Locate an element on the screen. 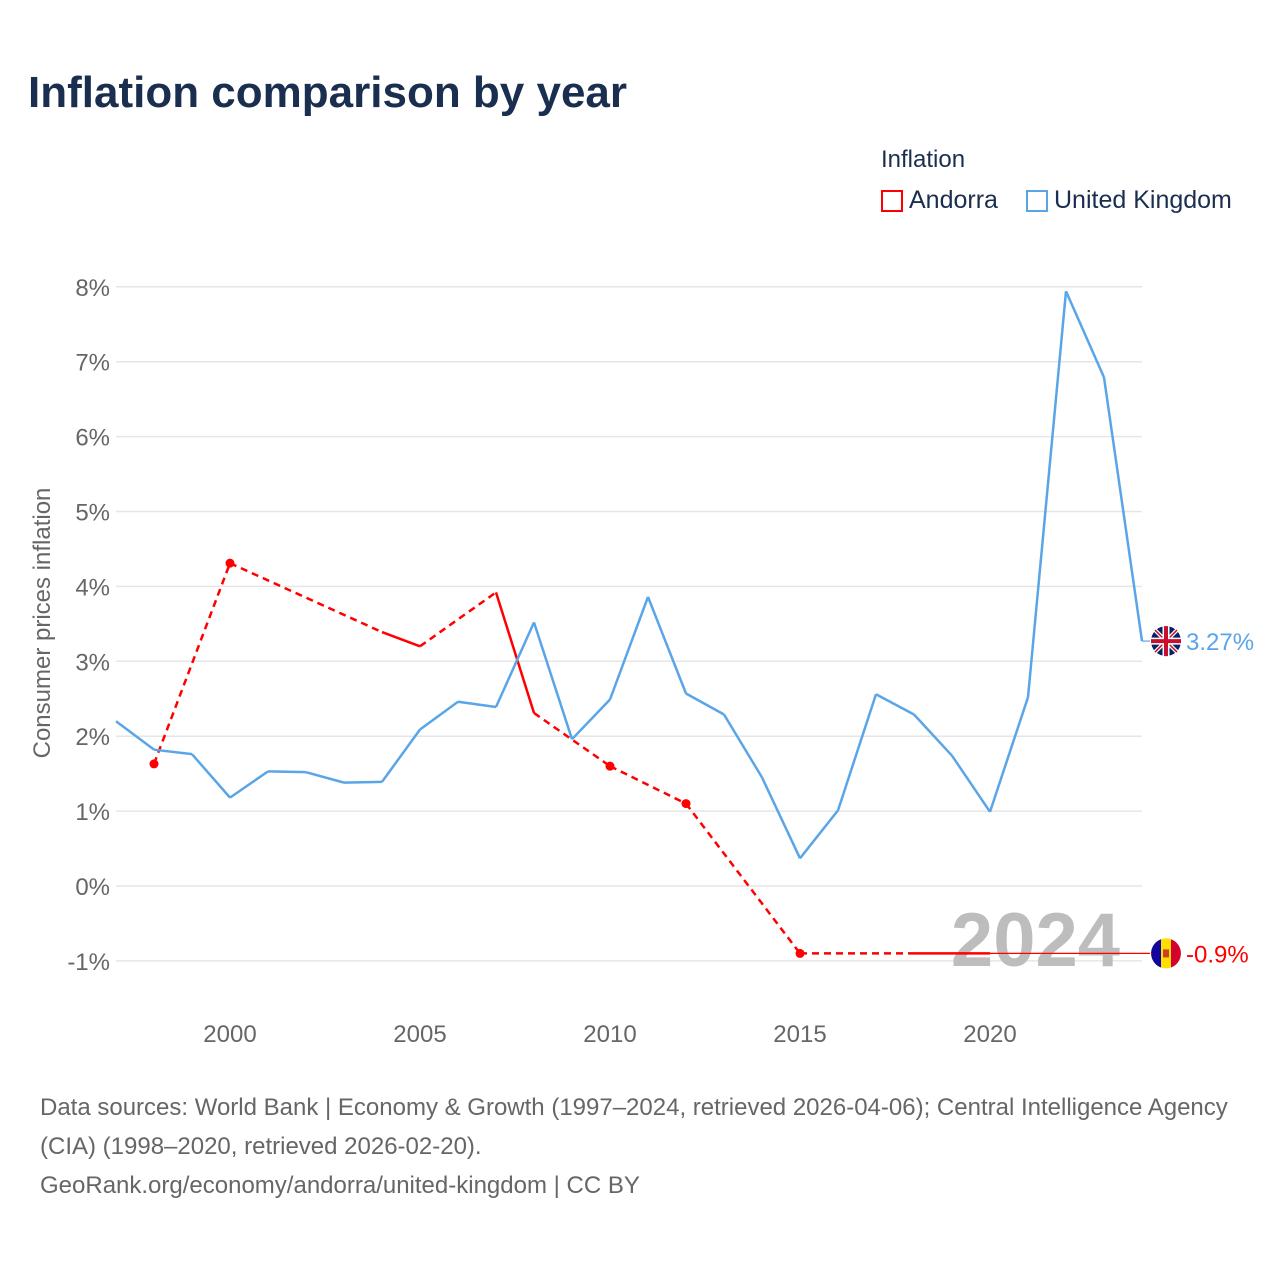 Image resolution: width=1280 pixels, height=1280 pixels. legend-item-united-kingdom: United Kingdom is located at coordinates (1129, 200).